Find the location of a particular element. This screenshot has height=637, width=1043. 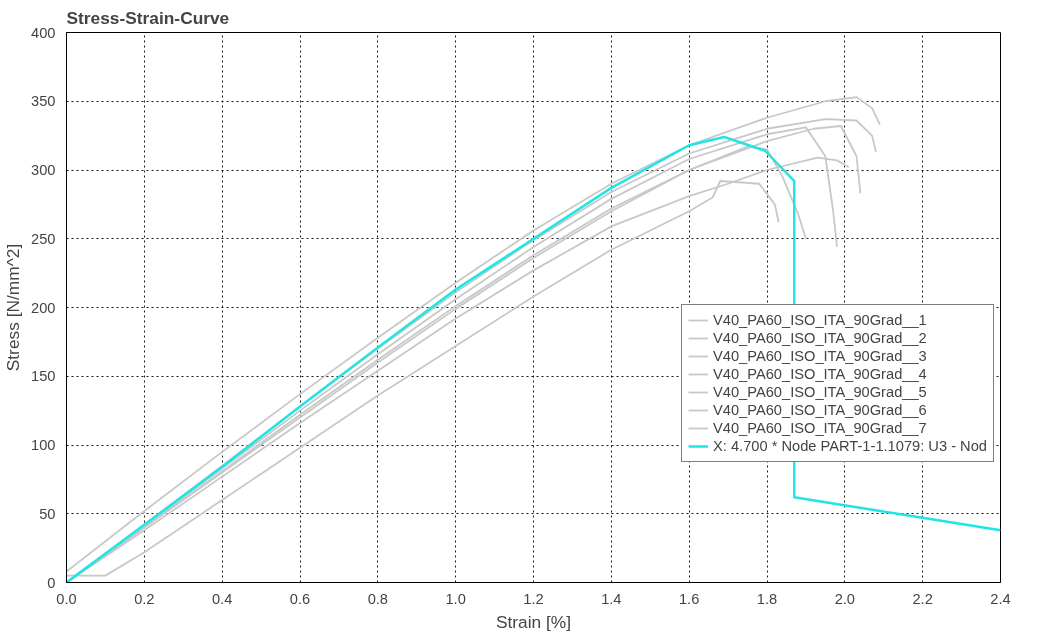

chart-title: Stress-Strain-Curve is located at coordinates (148, 17).